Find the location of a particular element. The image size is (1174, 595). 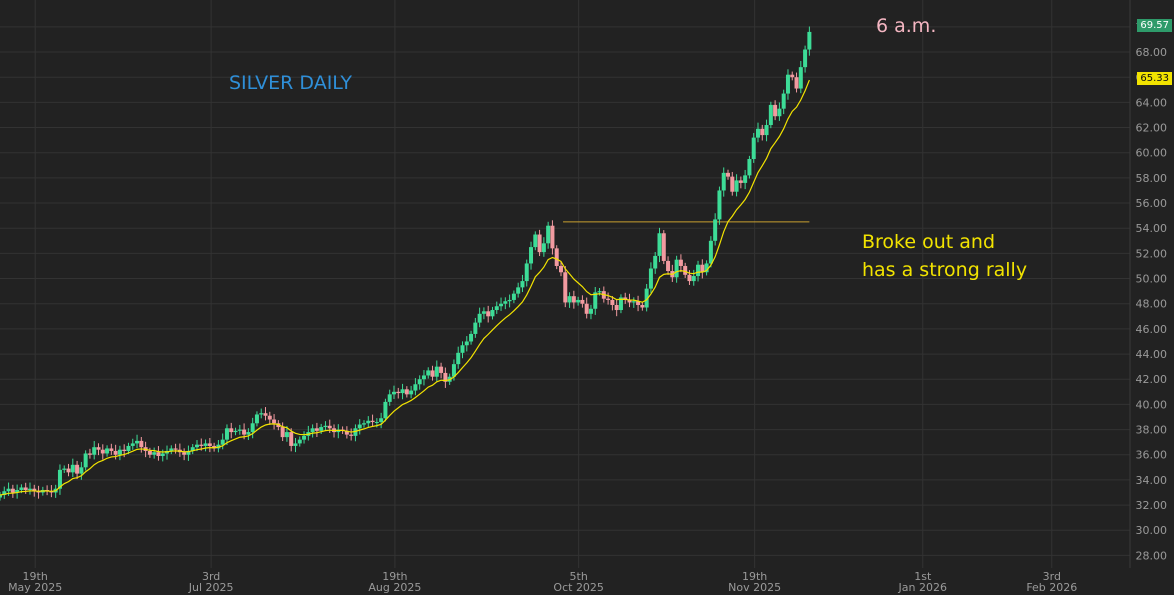

price-tick-label: 30.00 is located at coordinates (1152, 530).